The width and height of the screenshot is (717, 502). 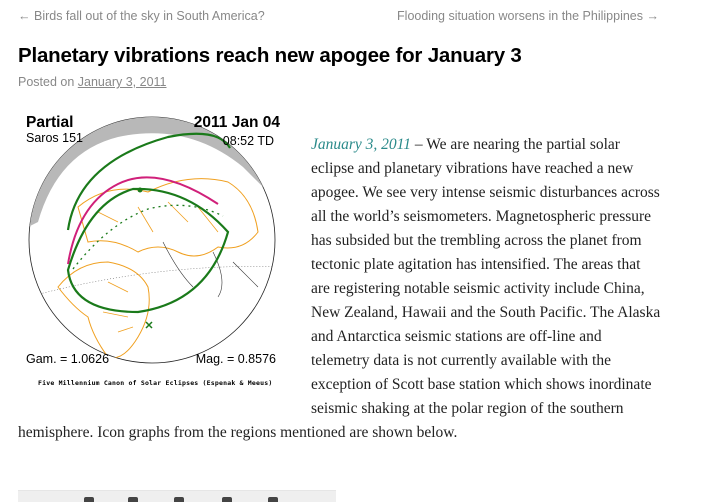 What do you see at coordinates (24, 16) in the screenshot?
I see `left-arrow-icon: ←` at bounding box center [24, 16].